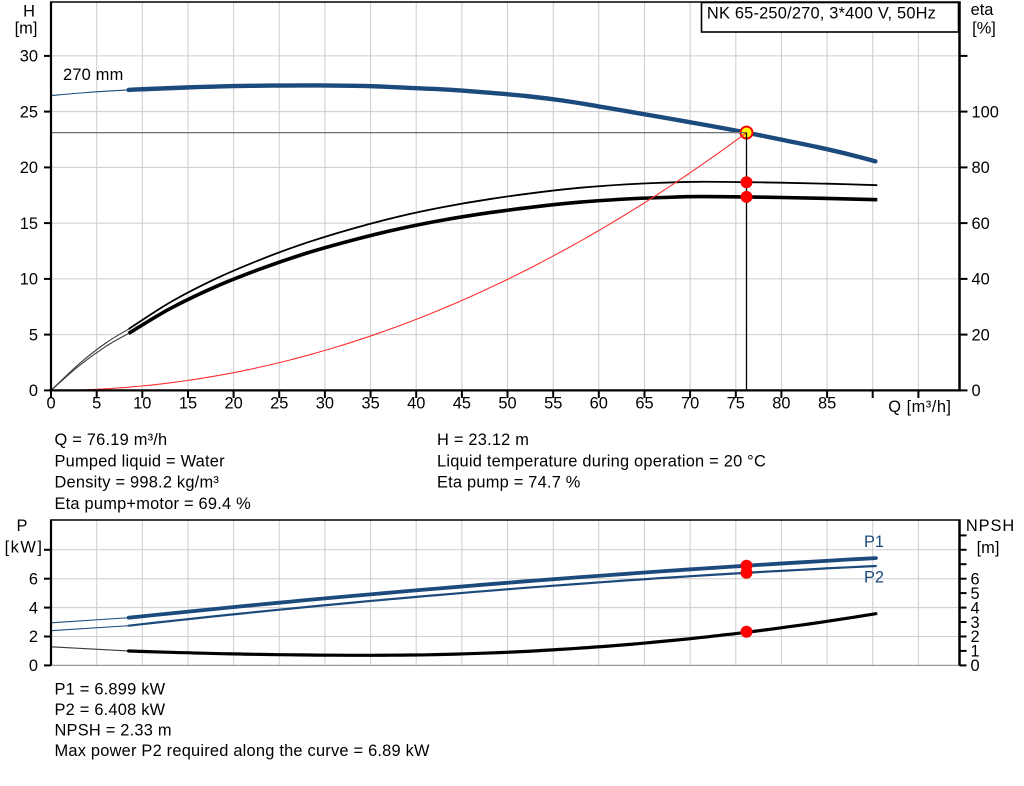 This screenshot has height=786, width=1024. I want to click on svg-text: Pumped liquid = Water, so click(140, 461).